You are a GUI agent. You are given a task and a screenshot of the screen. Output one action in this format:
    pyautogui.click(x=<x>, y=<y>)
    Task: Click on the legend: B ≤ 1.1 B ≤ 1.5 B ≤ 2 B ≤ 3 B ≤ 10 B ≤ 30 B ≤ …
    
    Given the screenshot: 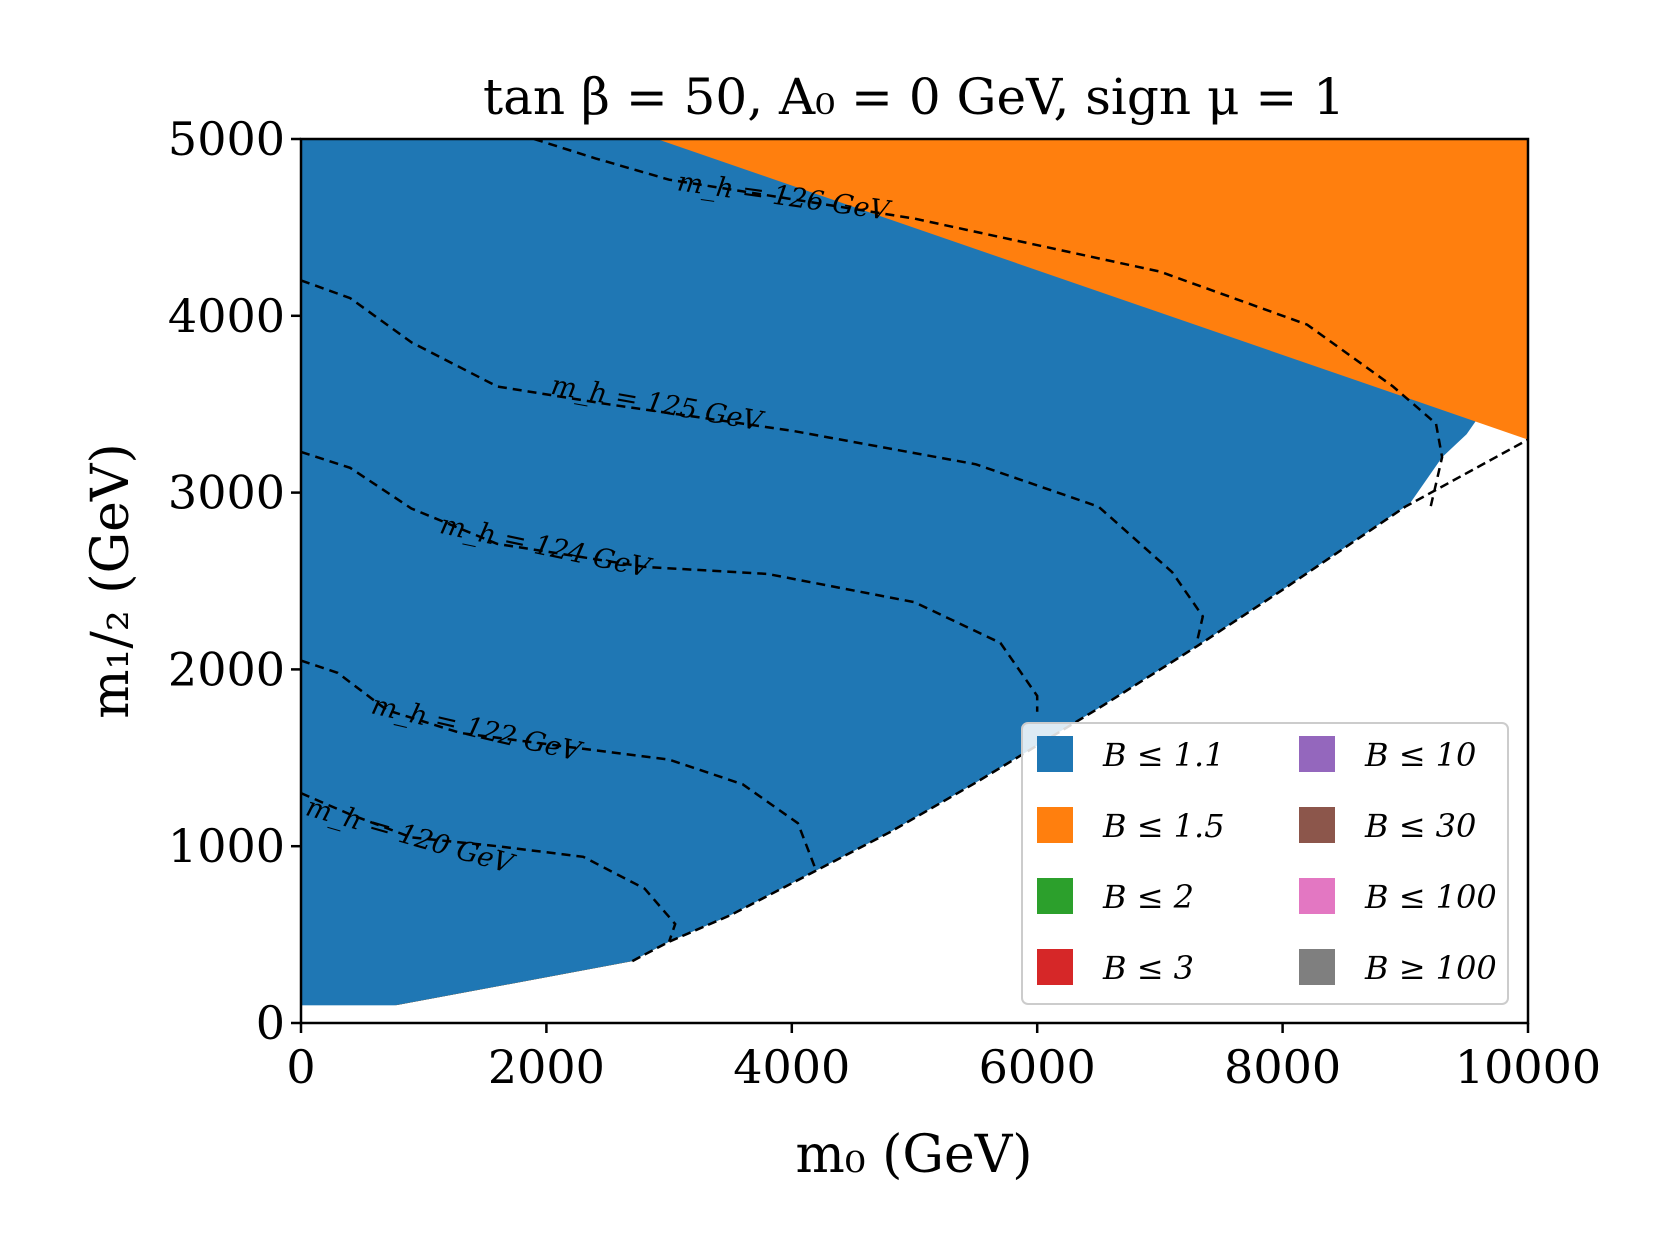 What is the action you would take?
    pyautogui.click(x=1265, y=863)
    